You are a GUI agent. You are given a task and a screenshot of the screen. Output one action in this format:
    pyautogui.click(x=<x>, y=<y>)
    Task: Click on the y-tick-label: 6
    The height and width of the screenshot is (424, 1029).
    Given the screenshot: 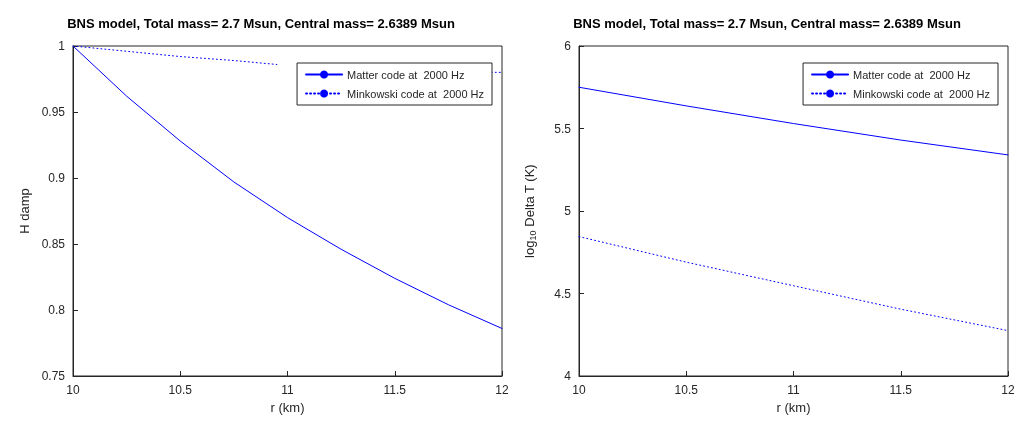 What is the action you would take?
    pyautogui.click(x=568, y=46)
    